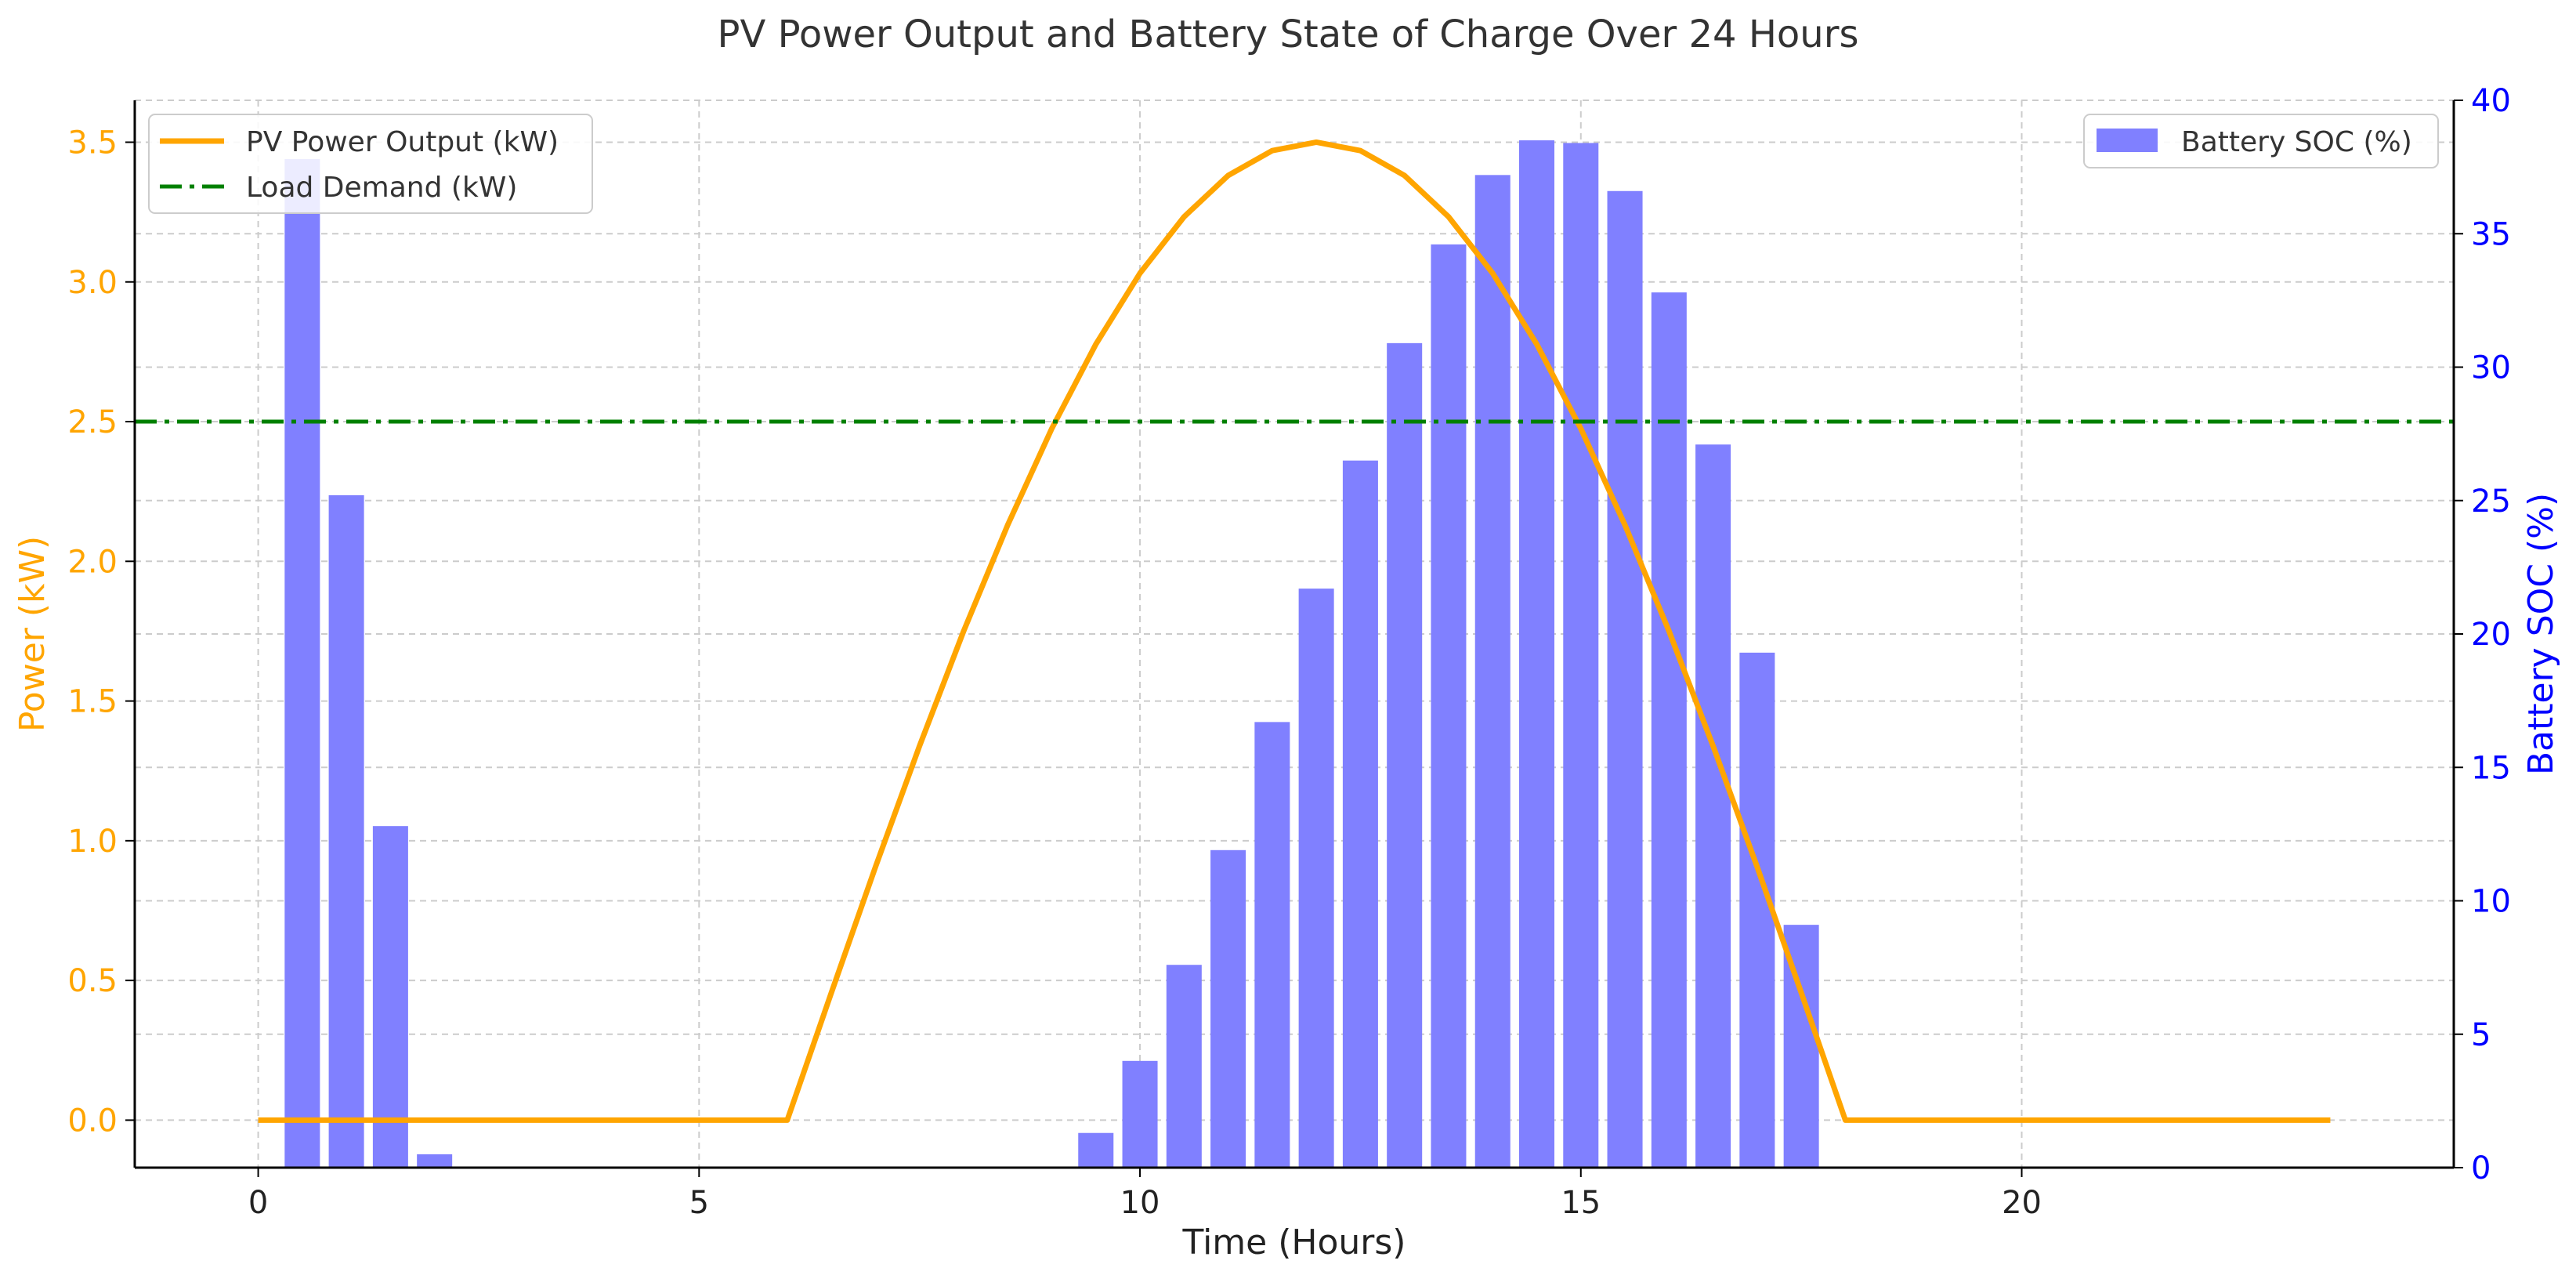 Image resolution: width=2576 pixels, height=1275 pixels. Describe the element at coordinates (1140, 1203) in the screenshot. I see `x-tick-label: 10` at that location.